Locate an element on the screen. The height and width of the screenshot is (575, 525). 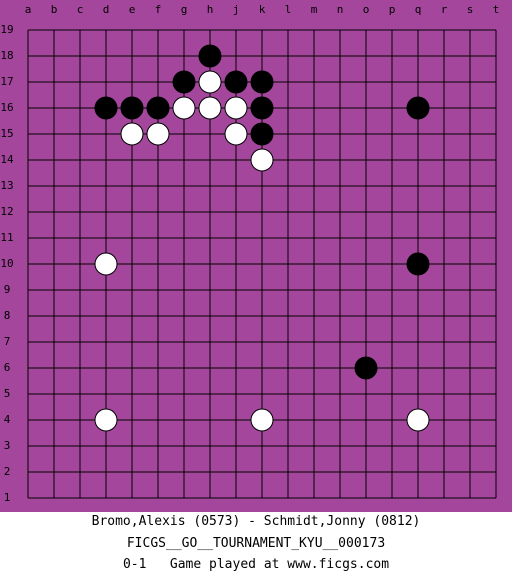
row-label: 3 is located at coordinates (7, 445).